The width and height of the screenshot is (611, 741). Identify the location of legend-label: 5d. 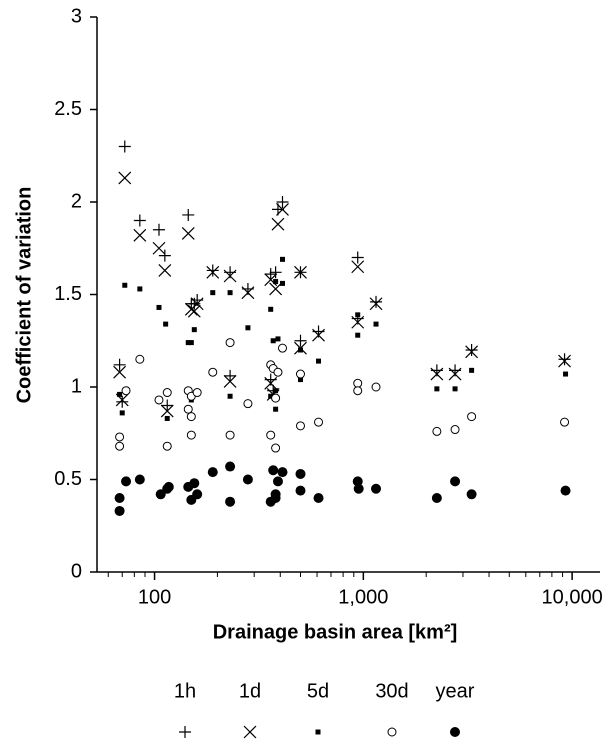
(318, 691).